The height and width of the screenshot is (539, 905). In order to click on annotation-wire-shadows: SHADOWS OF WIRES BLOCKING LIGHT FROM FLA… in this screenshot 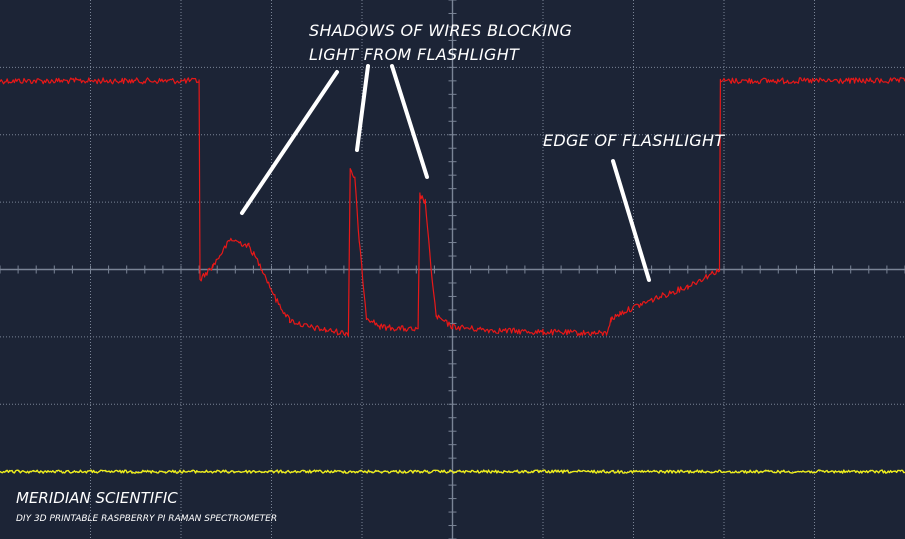, I will do `click(443, 42)`.